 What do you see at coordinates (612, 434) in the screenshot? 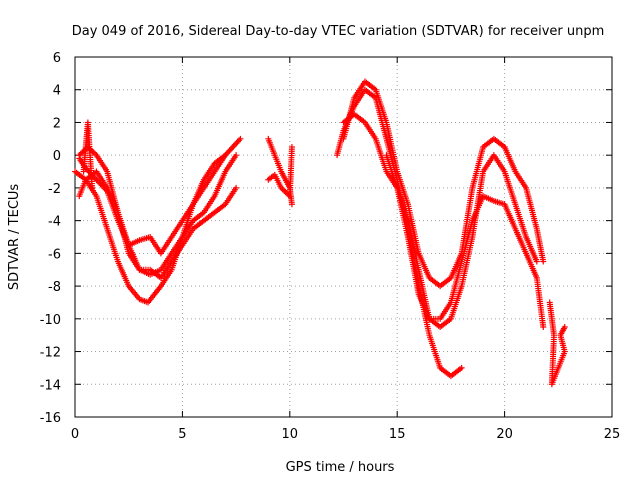
I see `x-tick-label: 25` at bounding box center [612, 434].